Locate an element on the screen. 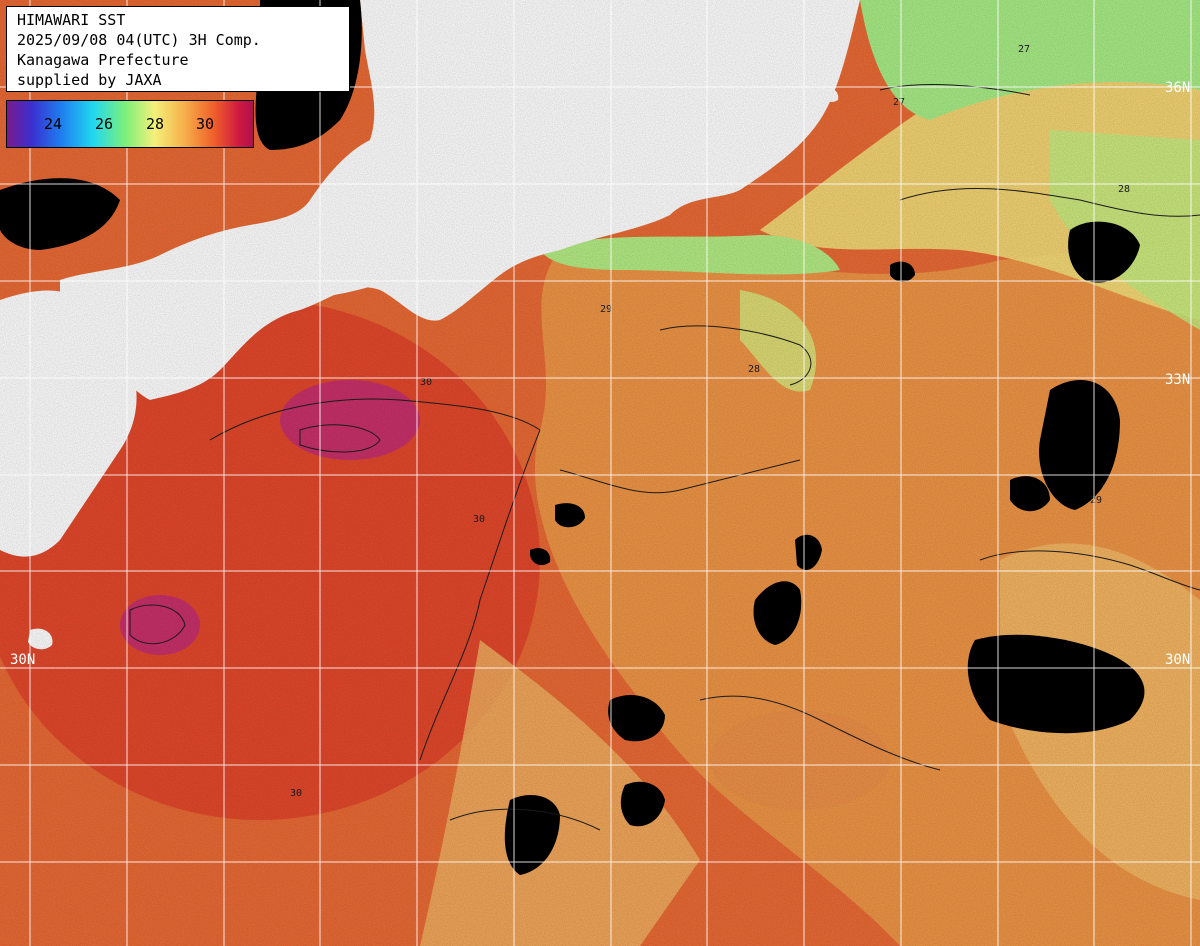  title-line-1: HIMAWARI SST is located at coordinates (71, 20).